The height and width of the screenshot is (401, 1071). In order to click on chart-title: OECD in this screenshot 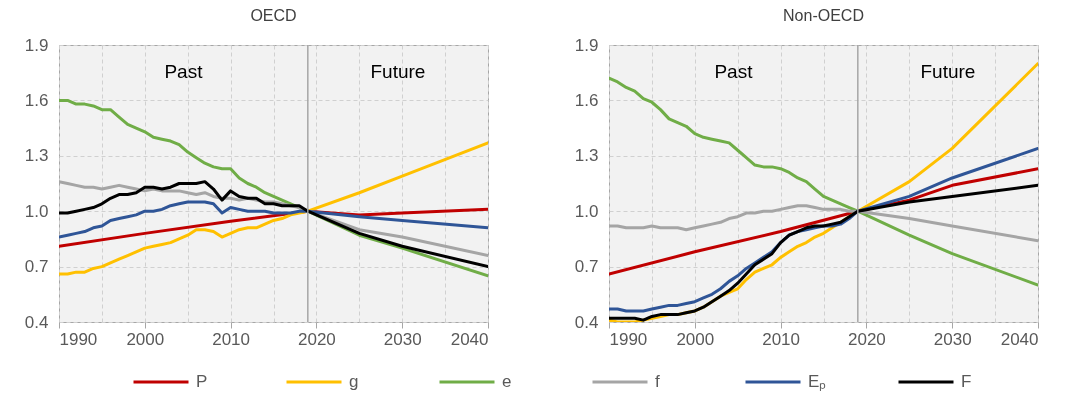, I will do `click(273, 15)`.